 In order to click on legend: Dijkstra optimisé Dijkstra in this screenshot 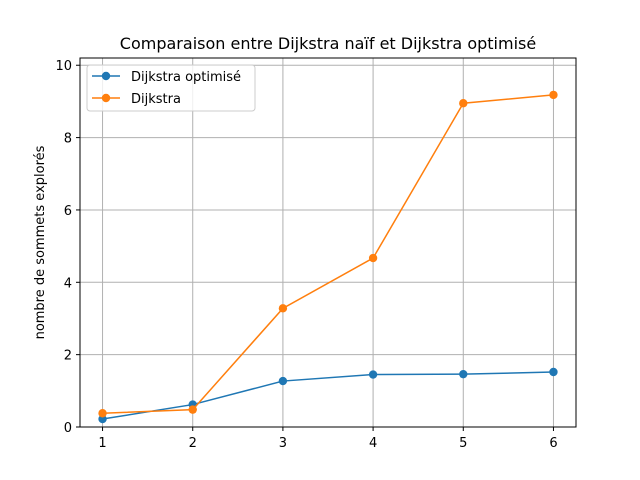, I will do `click(171, 88)`.